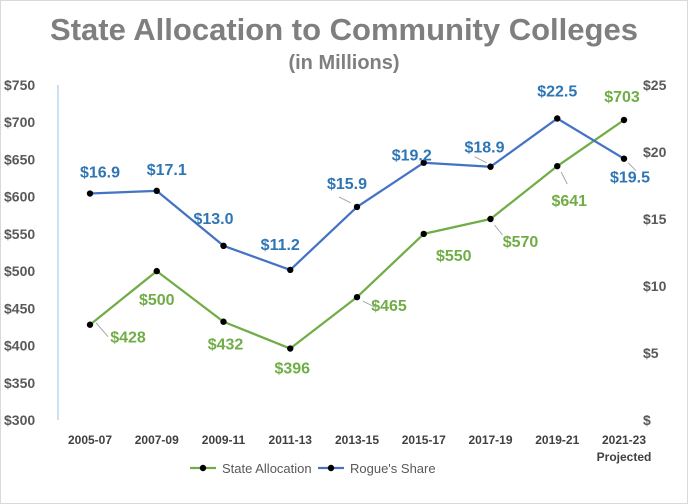  I want to click on x-axis-tick-sublabel: Projected, so click(624, 457).